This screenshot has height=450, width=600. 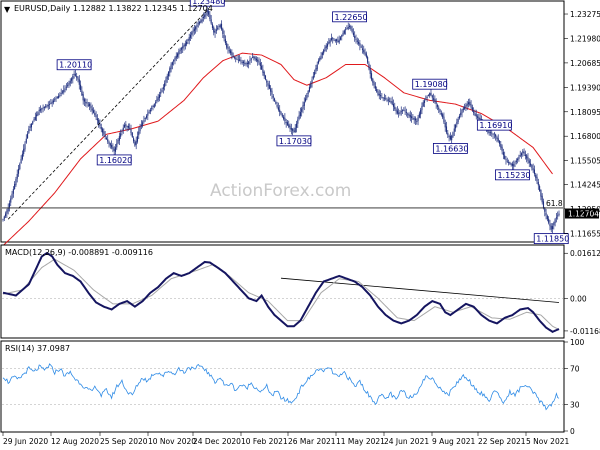 I want to click on rsi-y-tick-label: 30, so click(x=575, y=404).